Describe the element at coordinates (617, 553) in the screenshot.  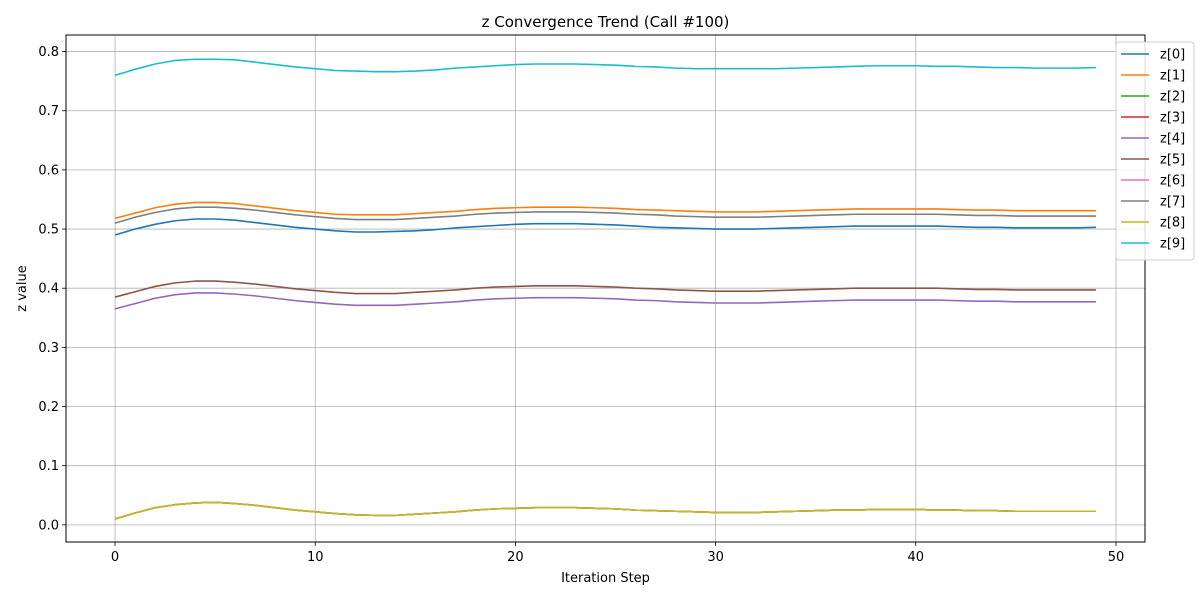
I see `x-axis-ticks: 0 10 20 30 40 50` at that location.